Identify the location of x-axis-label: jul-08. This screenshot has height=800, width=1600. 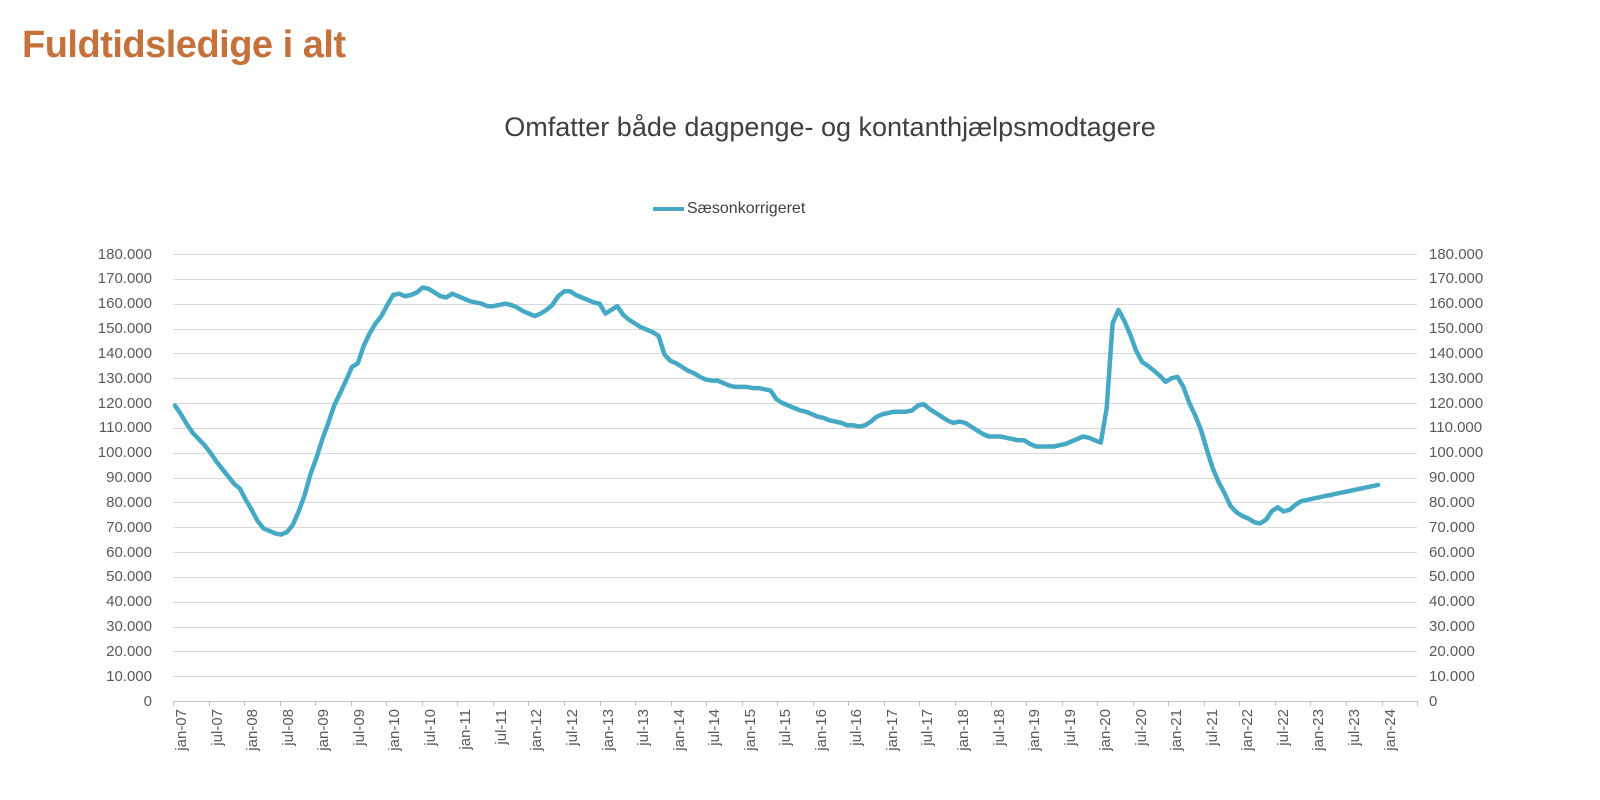
(288, 727).